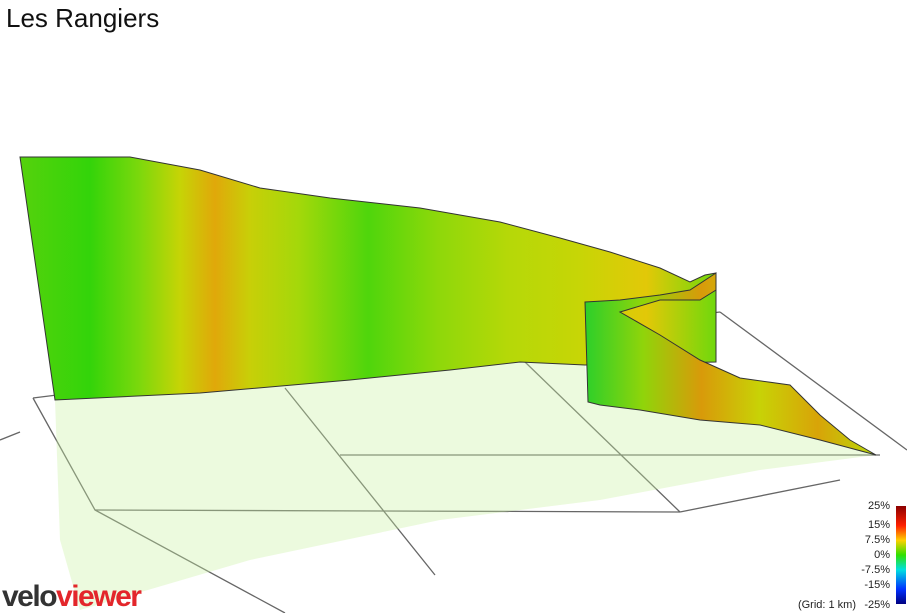 The height and width of the screenshot is (613, 907). I want to click on legend-label: -7.5%, so click(875, 570).